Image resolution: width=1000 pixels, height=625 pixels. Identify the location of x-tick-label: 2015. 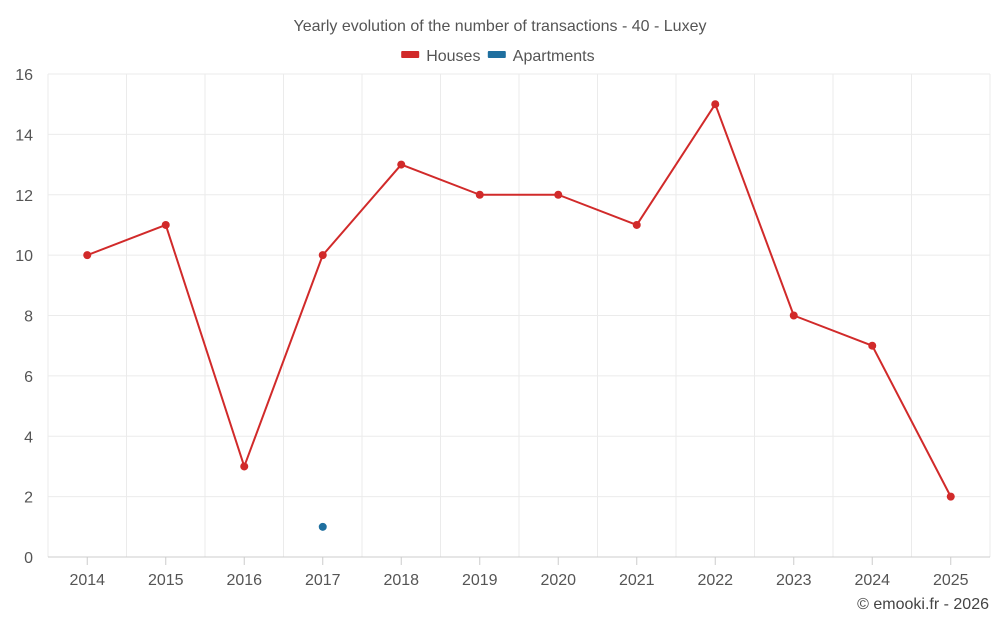
(166, 580).